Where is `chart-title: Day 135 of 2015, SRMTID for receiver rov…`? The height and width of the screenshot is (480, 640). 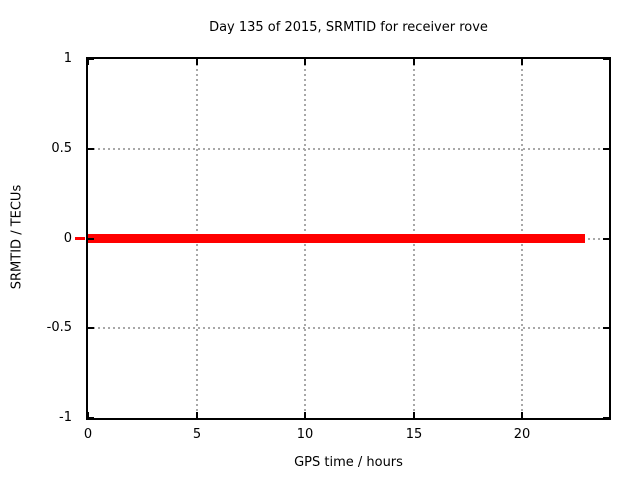 chart-title: Day 135 of 2015, SRMTID for receiver rov… is located at coordinates (348, 27).